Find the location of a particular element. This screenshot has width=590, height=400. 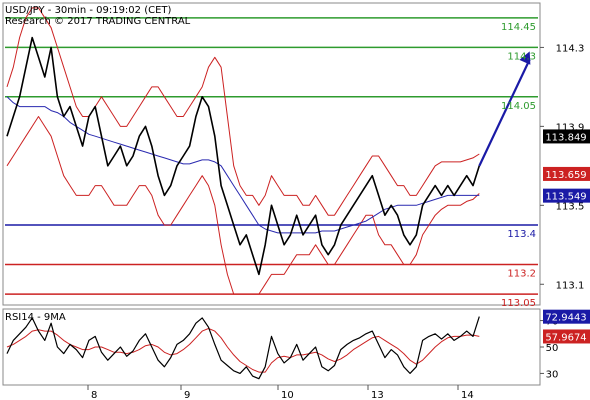

forecast-arrow is located at coordinates (504, 109).